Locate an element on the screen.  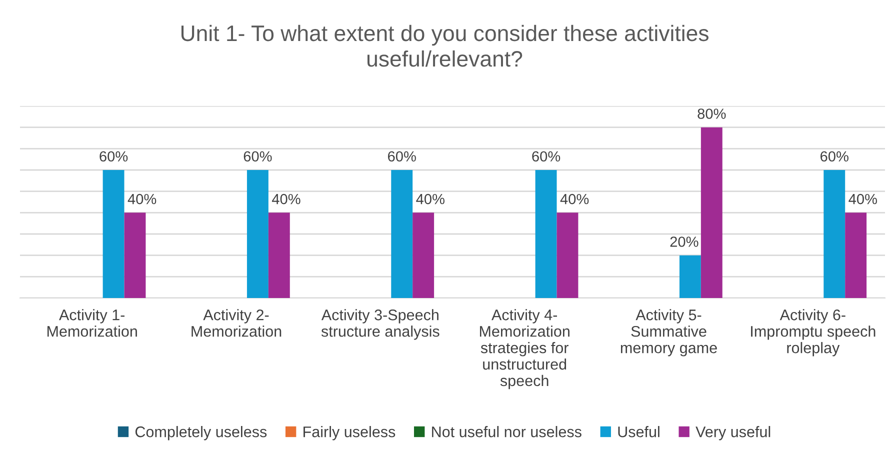
x-tick-label: Activity 1- Memorization is located at coordinates (92, 323).